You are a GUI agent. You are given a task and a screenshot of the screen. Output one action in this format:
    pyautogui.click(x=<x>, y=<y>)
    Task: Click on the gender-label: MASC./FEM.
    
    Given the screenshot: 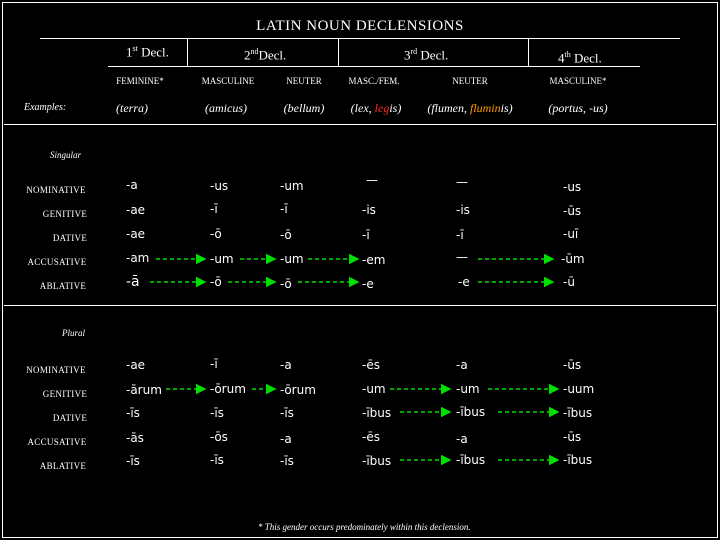 What is the action you would take?
    pyautogui.click(x=374, y=81)
    